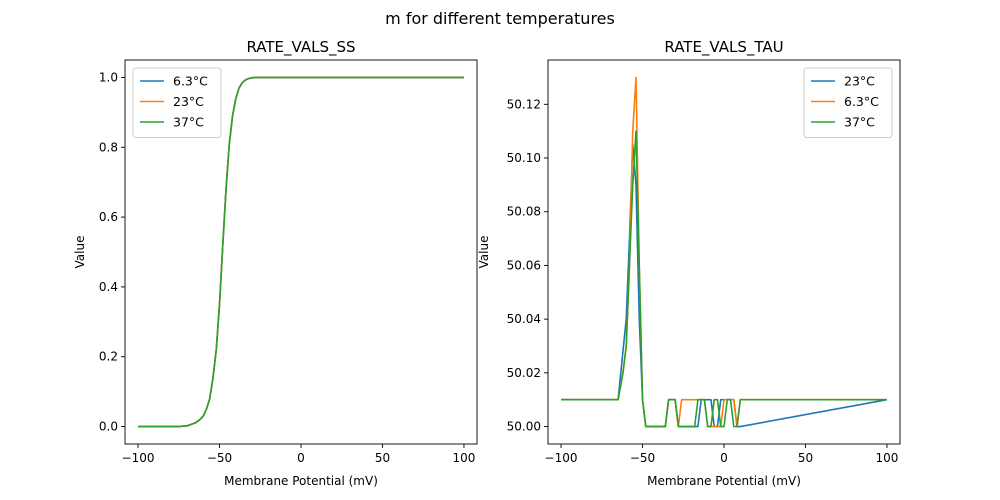 The image size is (1000, 500). I want to click on y-tick-label: 50.06, so click(524, 265).